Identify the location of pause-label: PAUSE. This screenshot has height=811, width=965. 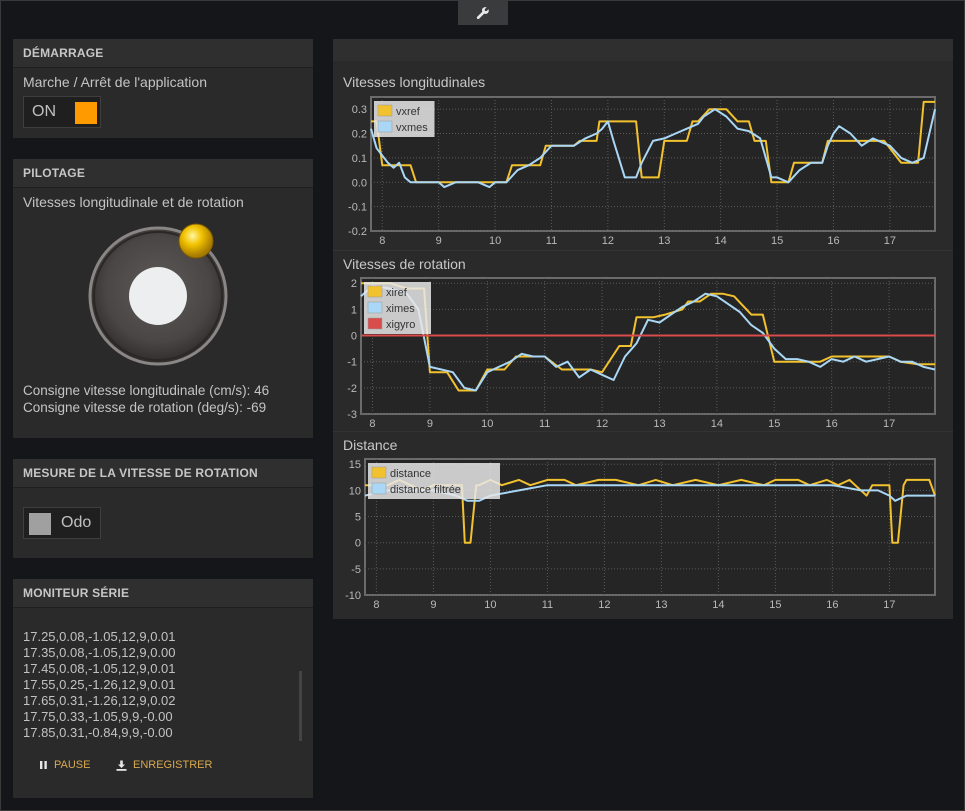
(72, 765).